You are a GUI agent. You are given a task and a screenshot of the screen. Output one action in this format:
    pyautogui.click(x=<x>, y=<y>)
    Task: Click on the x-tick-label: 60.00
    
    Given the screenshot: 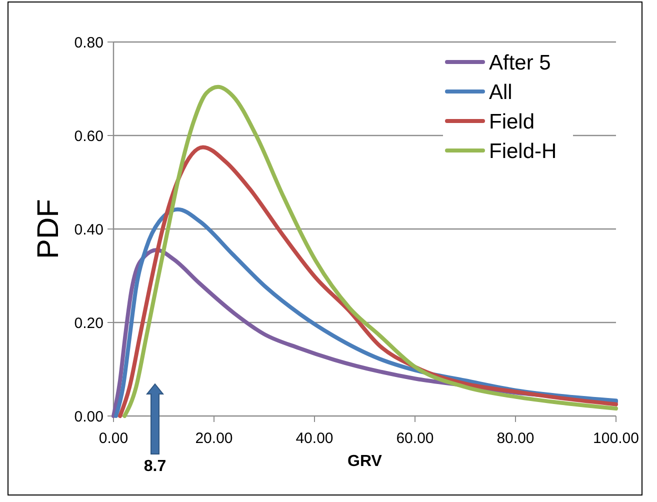 What is the action you would take?
    pyautogui.click(x=415, y=438)
    